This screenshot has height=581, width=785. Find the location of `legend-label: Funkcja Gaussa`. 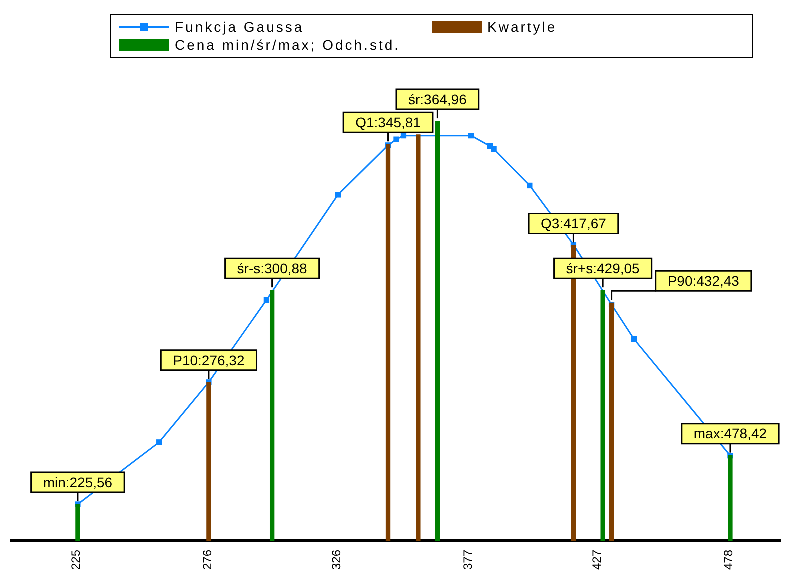

legend-label: Funkcja Gaussa is located at coordinates (239, 27).